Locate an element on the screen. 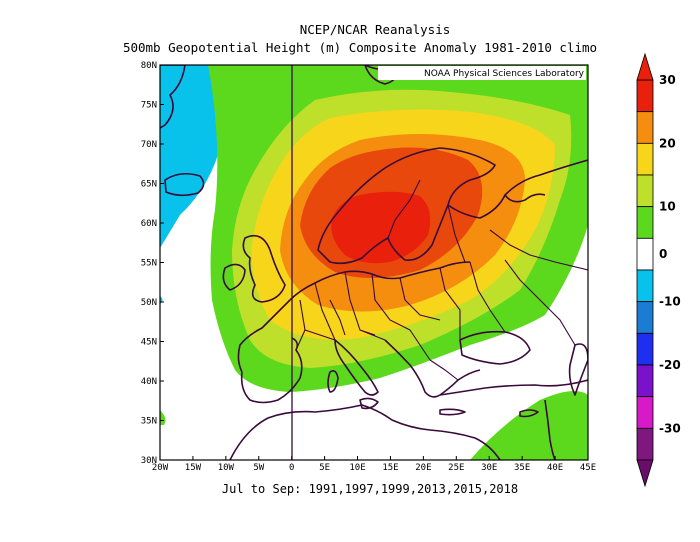  lat-tick-label: 70N is located at coordinates (149, 145).